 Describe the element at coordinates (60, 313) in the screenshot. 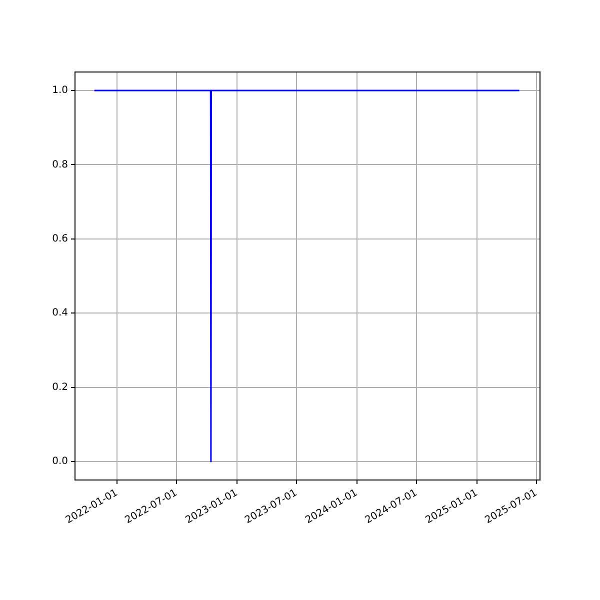

I see `y-tick-label: 0.4` at that location.